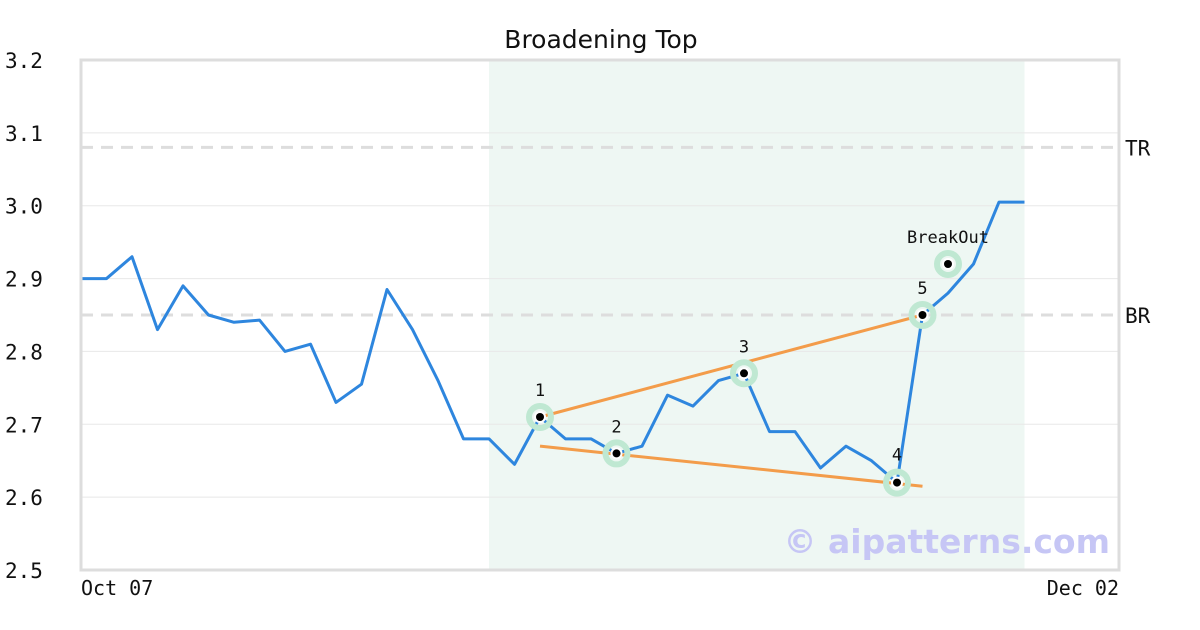 The width and height of the screenshot is (1200, 630). What do you see at coordinates (24, 571) in the screenshot?
I see `y-tick-label: 2.5` at bounding box center [24, 571].